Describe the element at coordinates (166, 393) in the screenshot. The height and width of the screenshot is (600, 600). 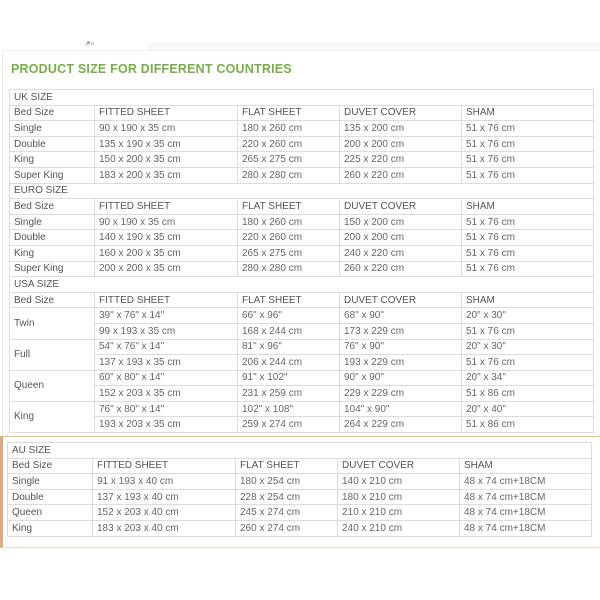
I see `dimension-cell: 152 x 203 x 35 cm` at that location.